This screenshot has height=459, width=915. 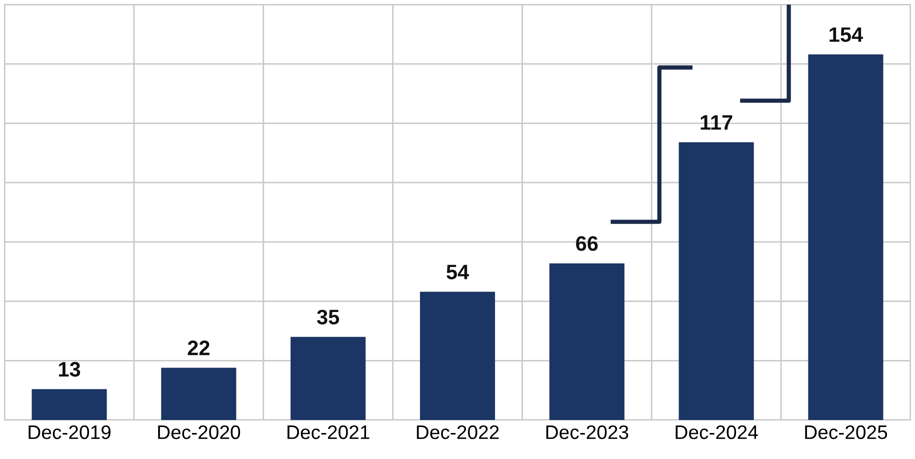 What do you see at coordinates (846, 432) in the screenshot?
I see `x-tick-label: Dec-2025` at bounding box center [846, 432].